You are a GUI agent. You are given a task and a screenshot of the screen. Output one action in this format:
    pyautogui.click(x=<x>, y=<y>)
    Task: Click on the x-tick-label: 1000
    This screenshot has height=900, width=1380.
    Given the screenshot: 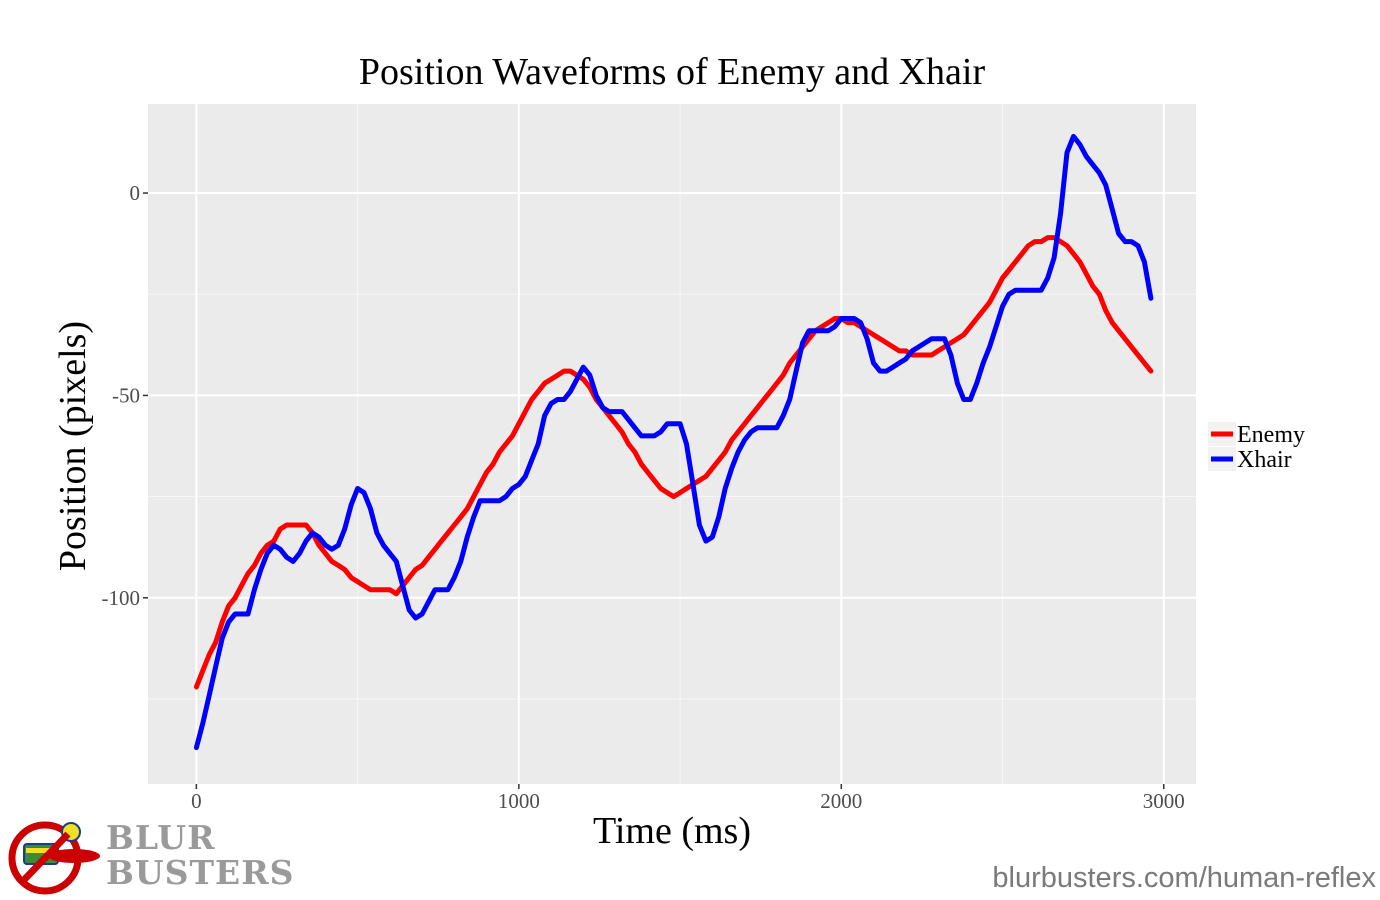 What is the action you would take?
    pyautogui.click(x=519, y=801)
    